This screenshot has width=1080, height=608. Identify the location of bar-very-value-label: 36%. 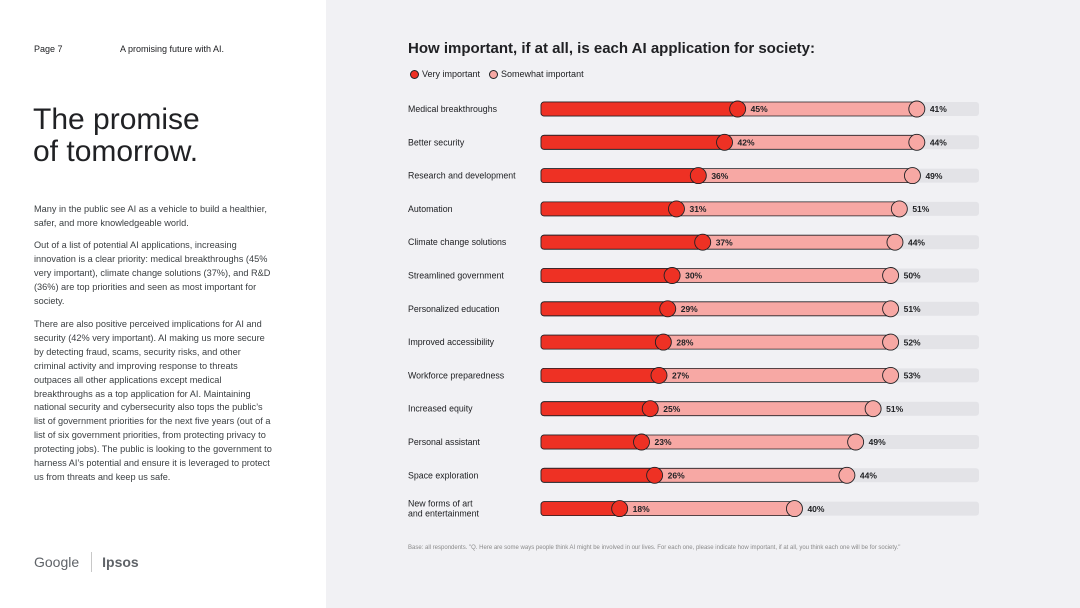
(719, 176).